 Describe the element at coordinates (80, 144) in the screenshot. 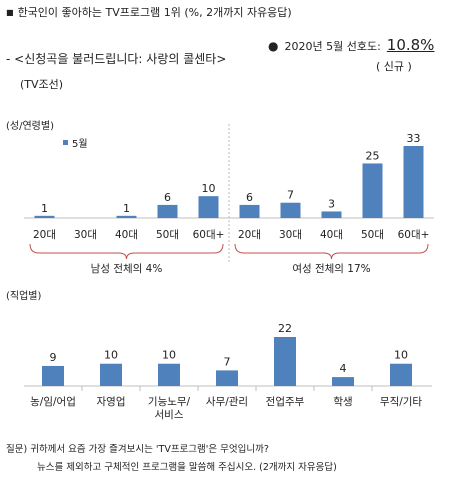

I see `legend-label: 5월` at that location.